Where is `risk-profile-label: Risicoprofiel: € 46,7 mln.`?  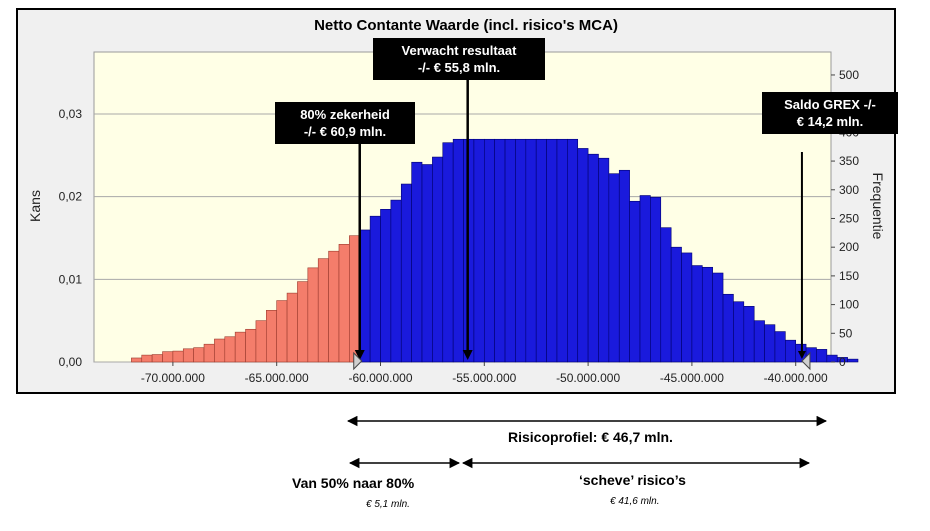 risk-profile-label: Risicoprofiel: € 46,7 mln. is located at coordinates (590, 437).